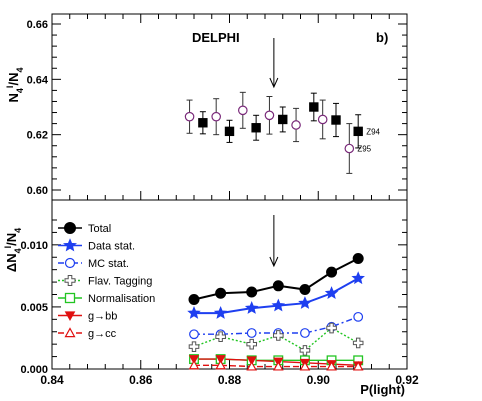  Describe the element at coordinates (141, 380) in the screenshot. I see `x-tick-label: 0.86` at that location.